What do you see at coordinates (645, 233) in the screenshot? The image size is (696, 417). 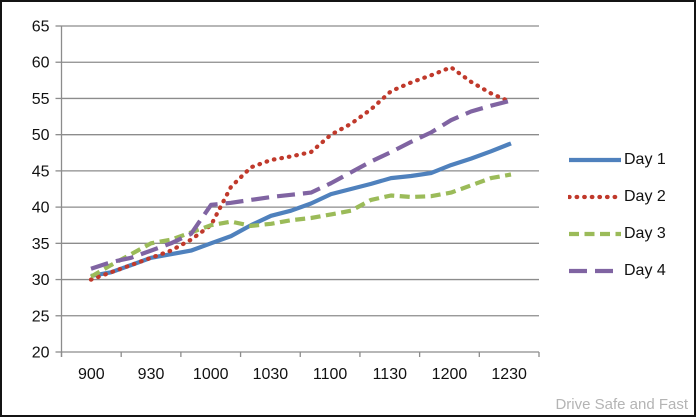 I see `legend-label-day-3: Day 3` at bounding box center [645, 233].